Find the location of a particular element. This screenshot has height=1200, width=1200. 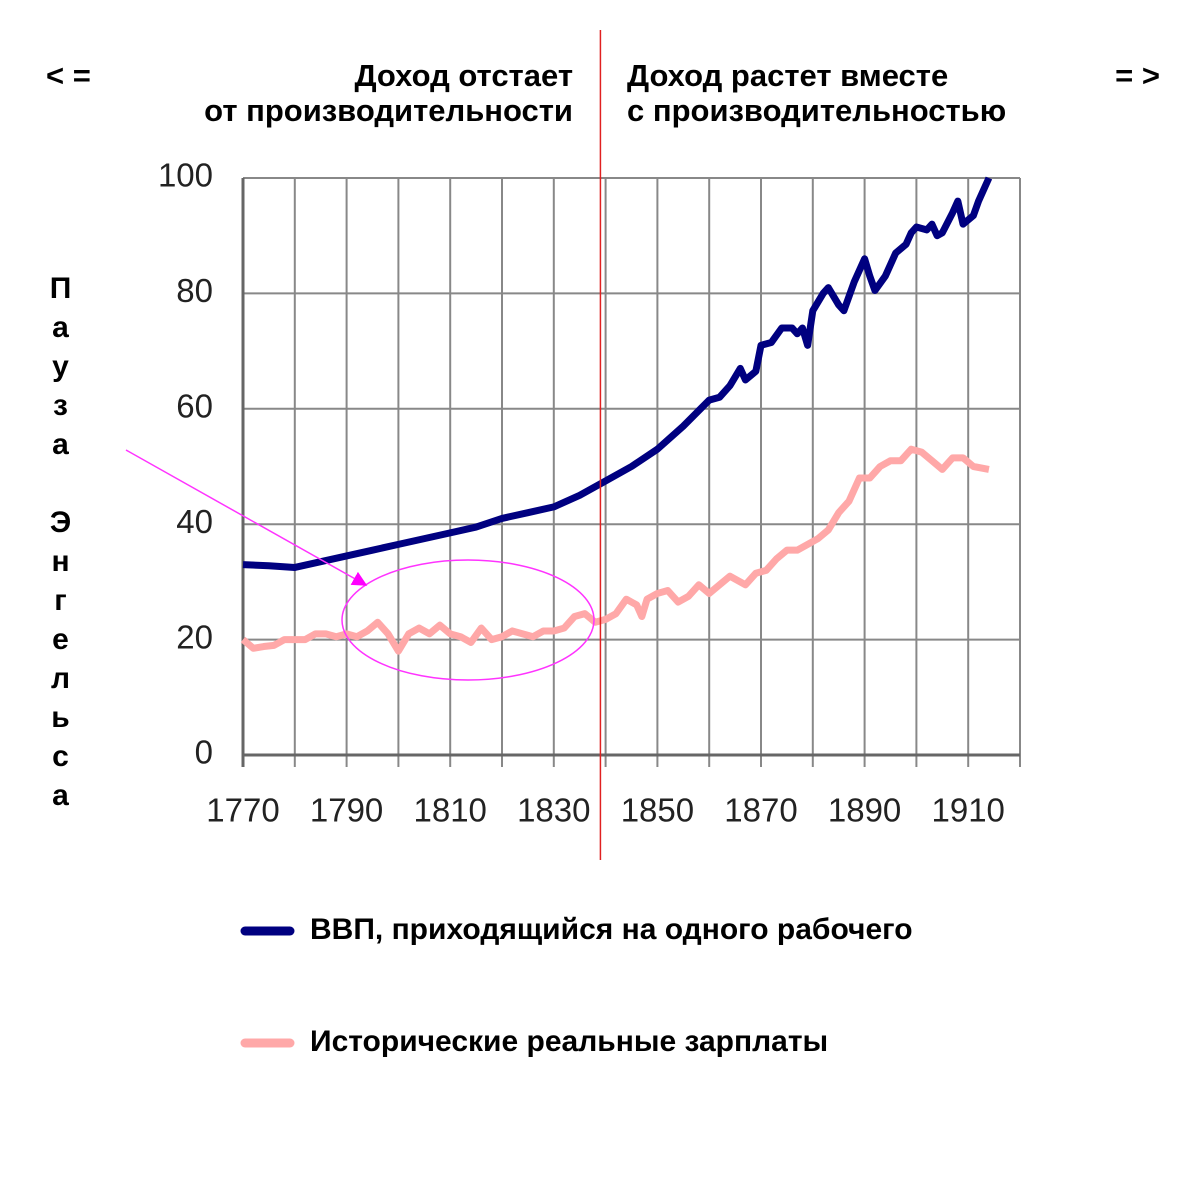

header-right: Доход растет вместе is located at coordinates (787, 75).